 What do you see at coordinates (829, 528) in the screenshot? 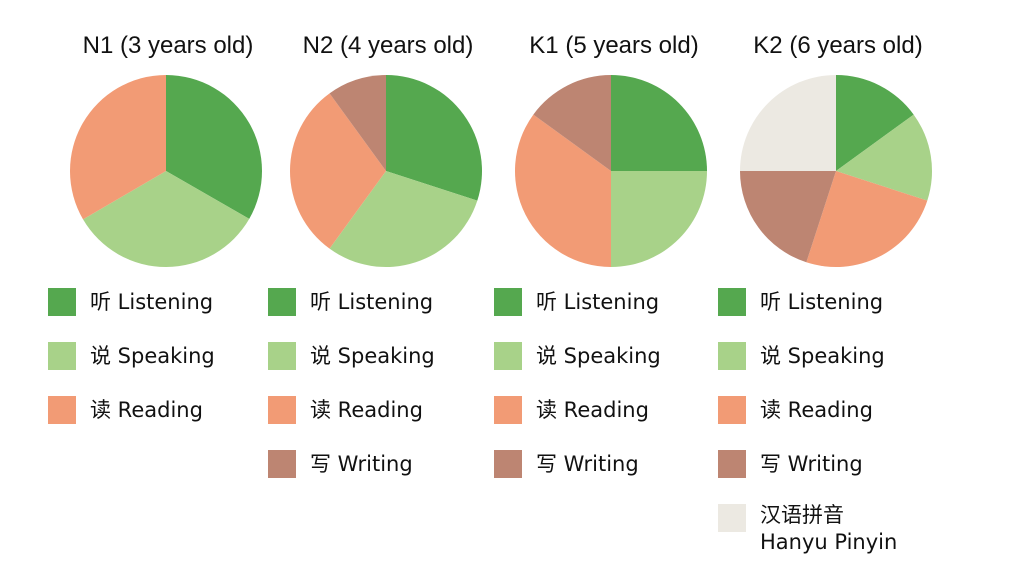
I see `legend-label: 汉语拼音 Hanyu Pinyin` at bounding box center [829, 528].